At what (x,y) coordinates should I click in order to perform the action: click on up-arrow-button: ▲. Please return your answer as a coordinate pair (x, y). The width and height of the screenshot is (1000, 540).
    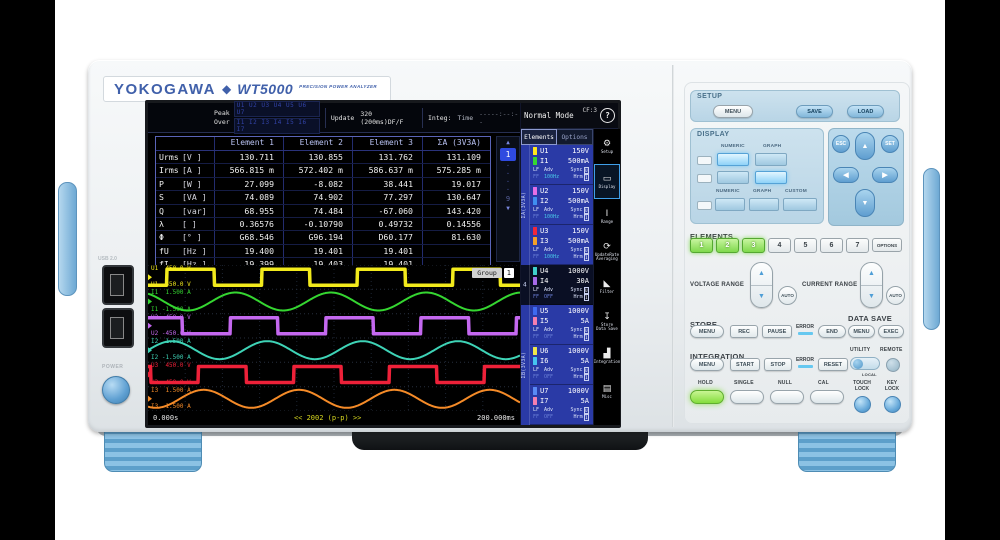
    Looking at the image, I should click on (865, 146).